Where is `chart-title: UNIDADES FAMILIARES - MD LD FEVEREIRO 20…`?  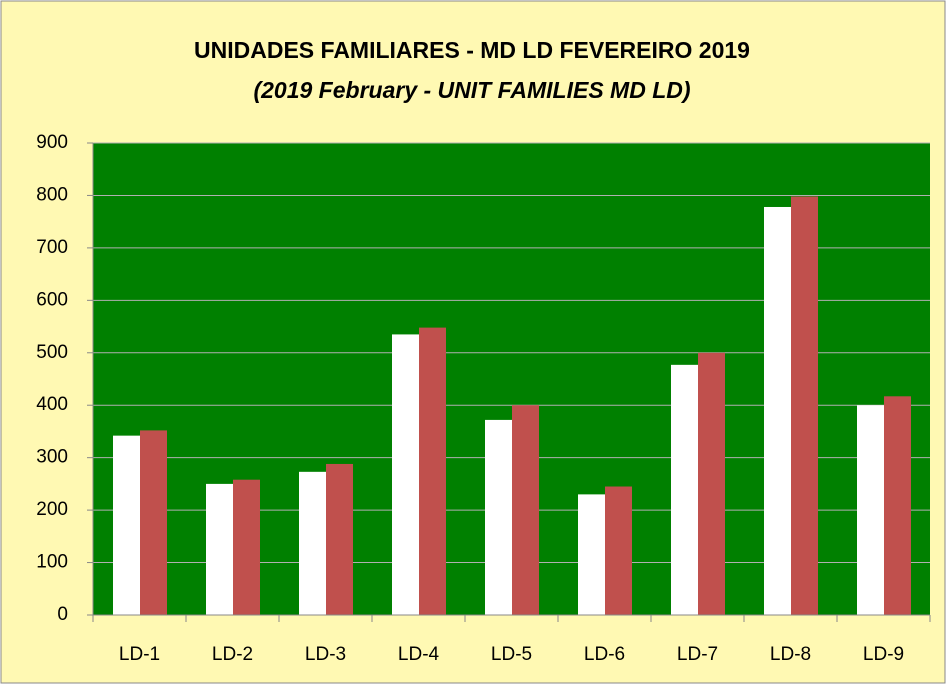
chart-title: UNIDADES FAMILIARES - MD LD FEVEREIRO 20… is located at coordinates (472, 50).